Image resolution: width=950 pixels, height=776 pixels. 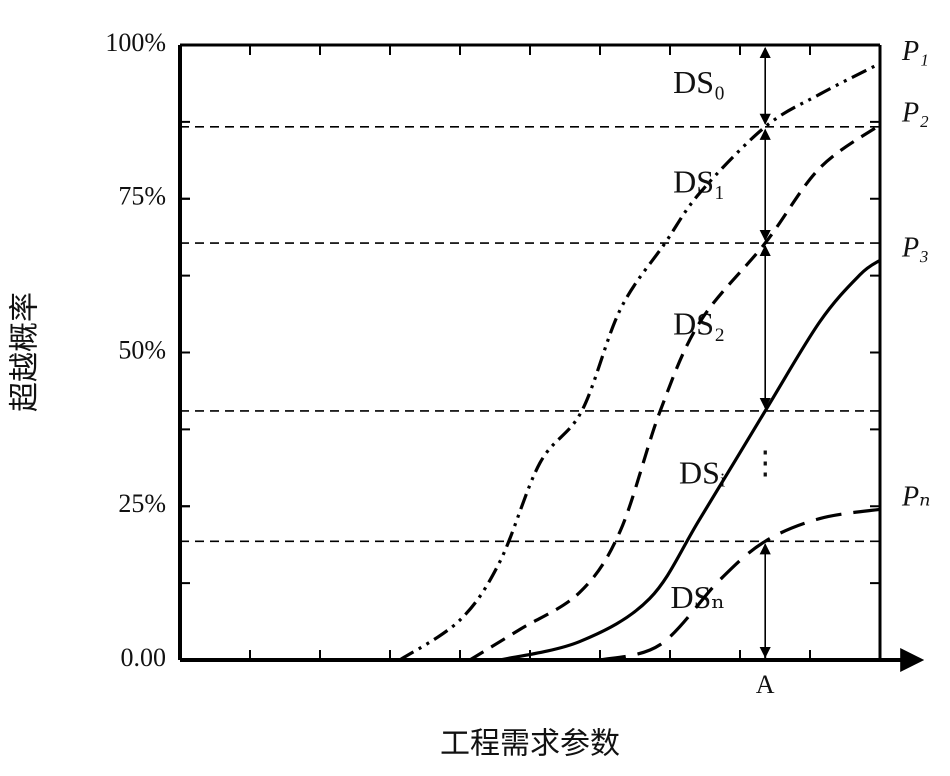 What do you see at coordinates (915, 497) in the screenshot?
I see `series-label: Pₙ` at bounding box center [915, 497].